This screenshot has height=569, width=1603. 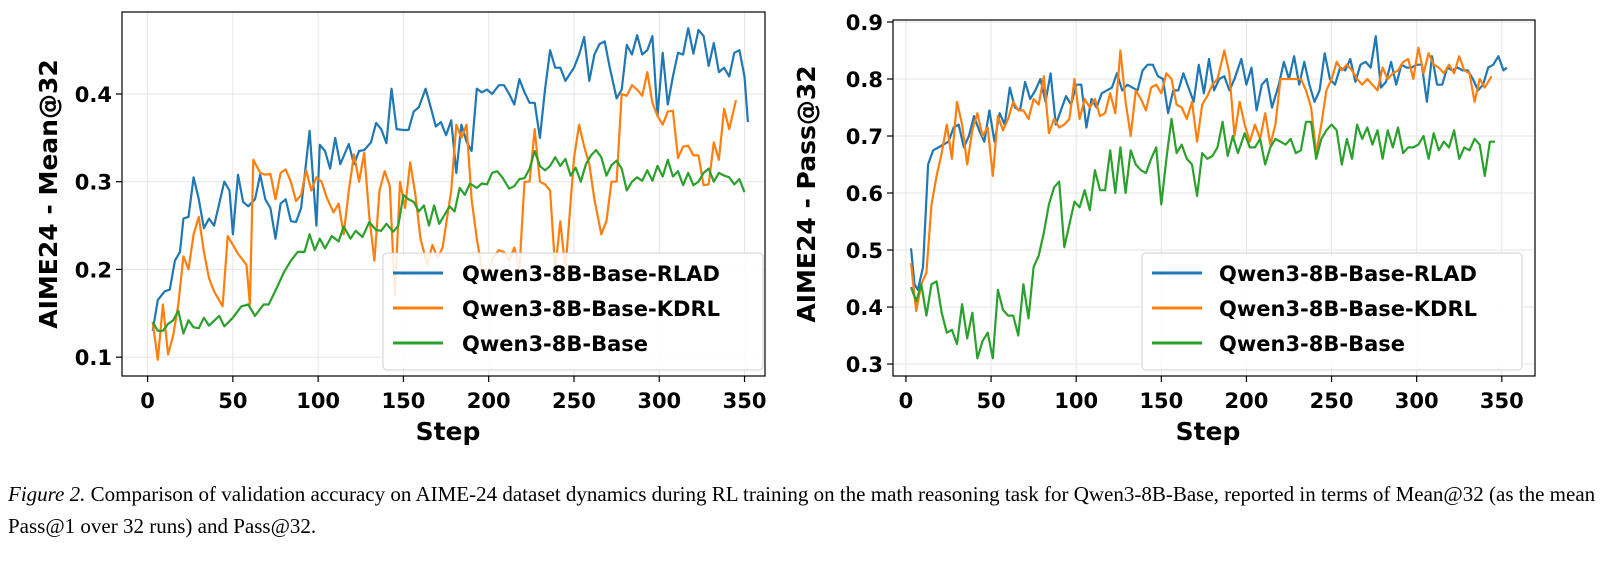 What do you see at coordinates (48, 193) in the screenshot?
I see `y-axis-label: AIME24 - Mean@32` at bounding box center [48, 193].